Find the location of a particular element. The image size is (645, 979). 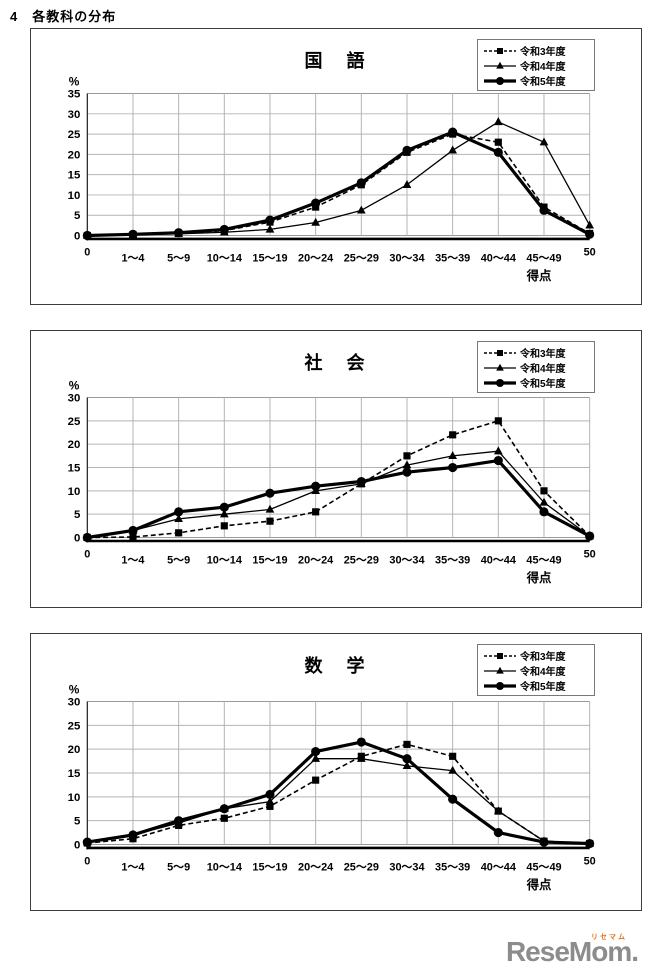

page-header: 4 各教科の分布 is located at coordinates (63, 16).